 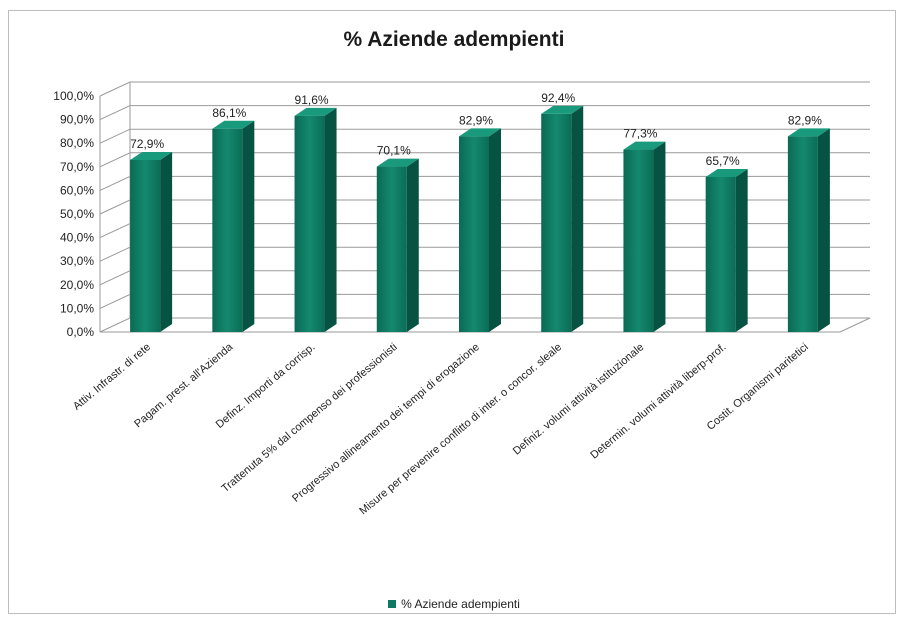 I want to click on y-tick-label: 20,0%, so click(x=77, y=285).